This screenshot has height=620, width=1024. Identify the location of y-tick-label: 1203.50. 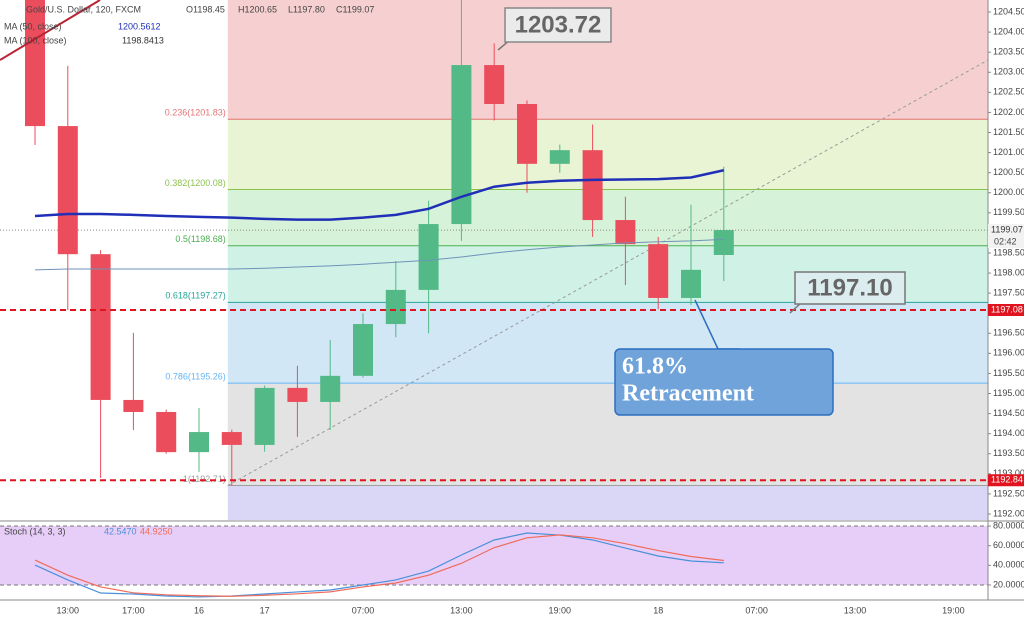
(1008, 52).